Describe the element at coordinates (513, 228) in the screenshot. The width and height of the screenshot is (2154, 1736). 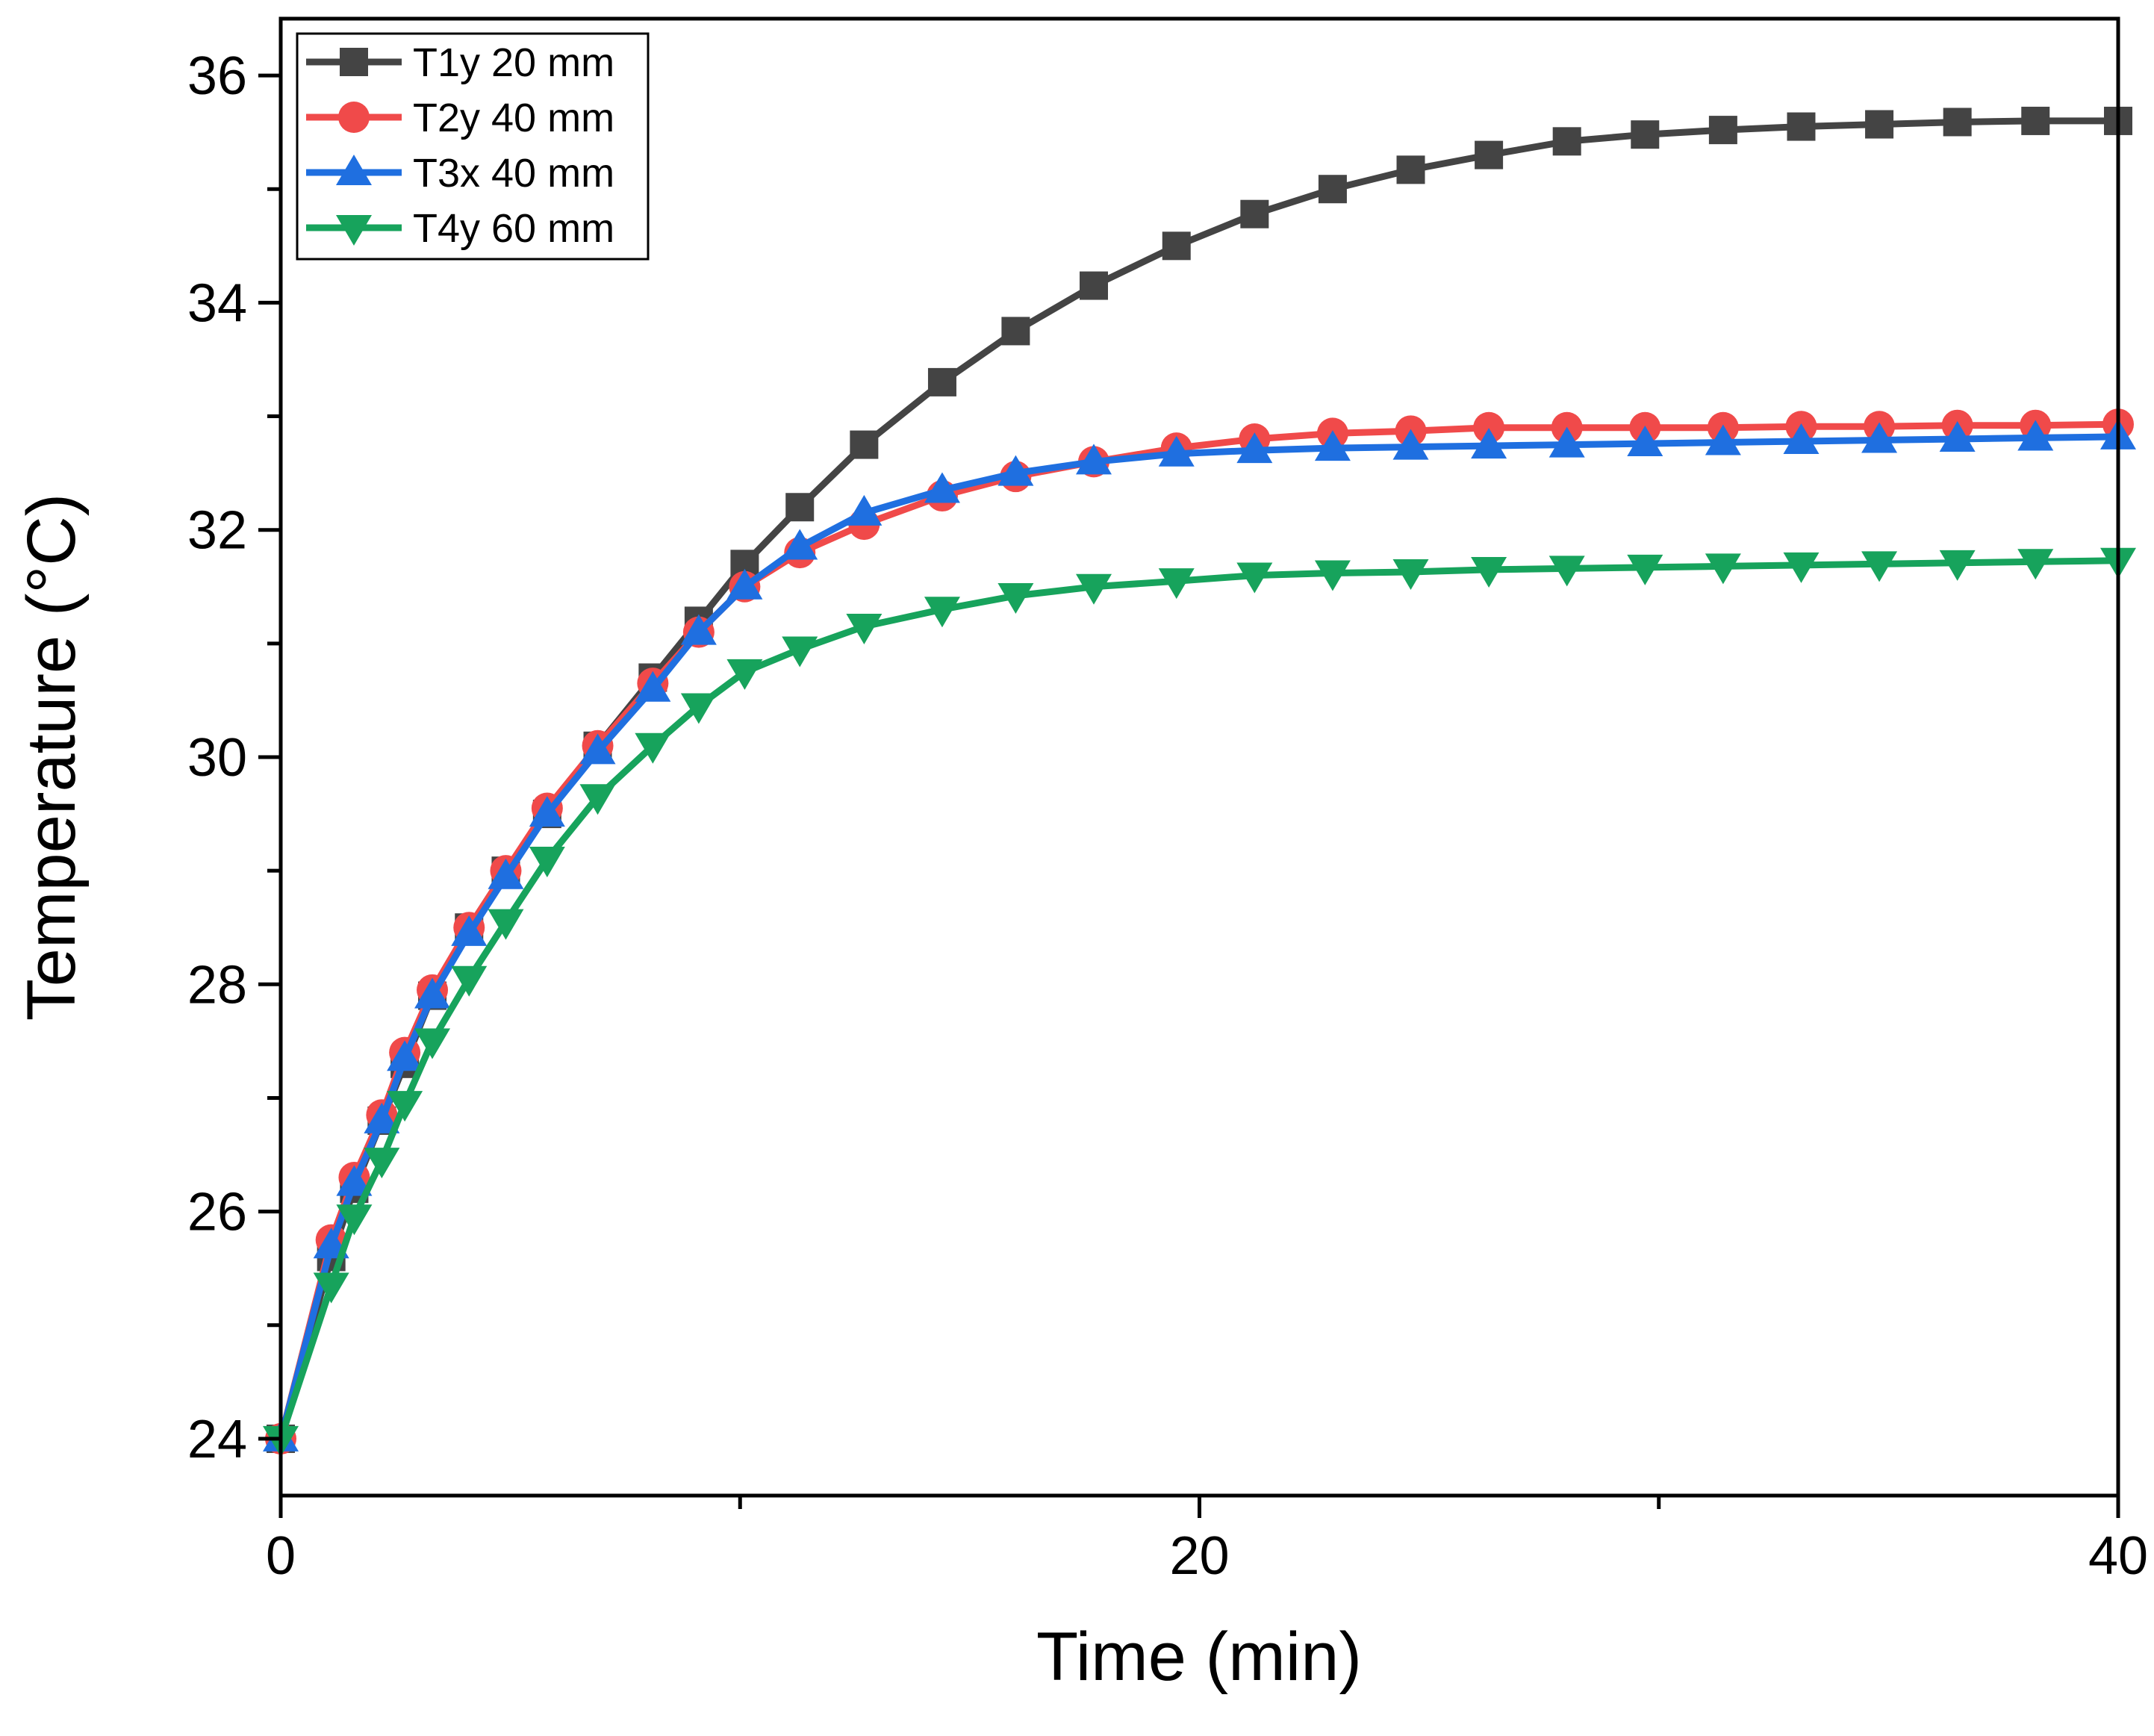
I see `legend-label: T4y 60 mm` at that location.